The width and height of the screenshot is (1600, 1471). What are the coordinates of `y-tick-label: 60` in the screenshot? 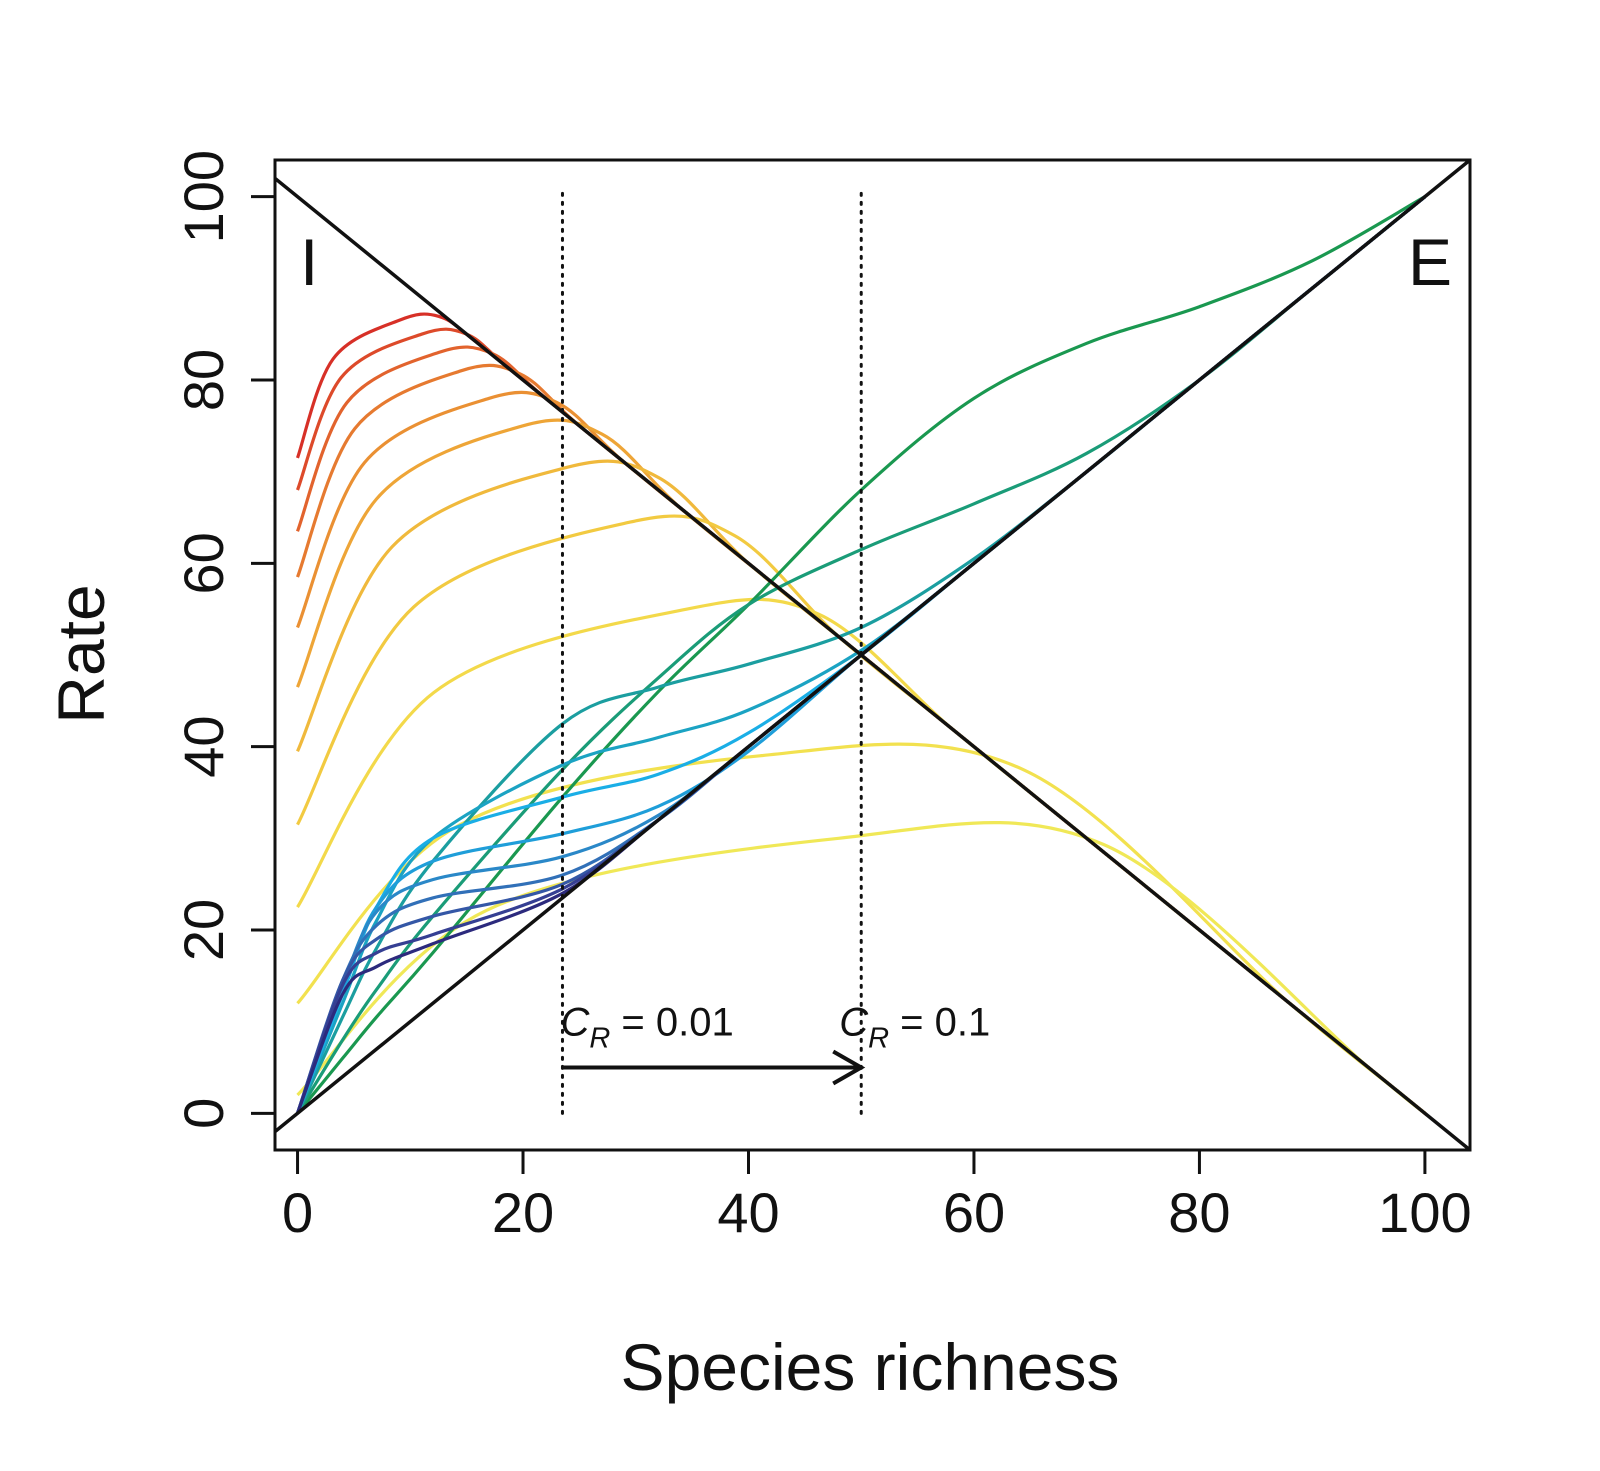 It's located at (203, 563).